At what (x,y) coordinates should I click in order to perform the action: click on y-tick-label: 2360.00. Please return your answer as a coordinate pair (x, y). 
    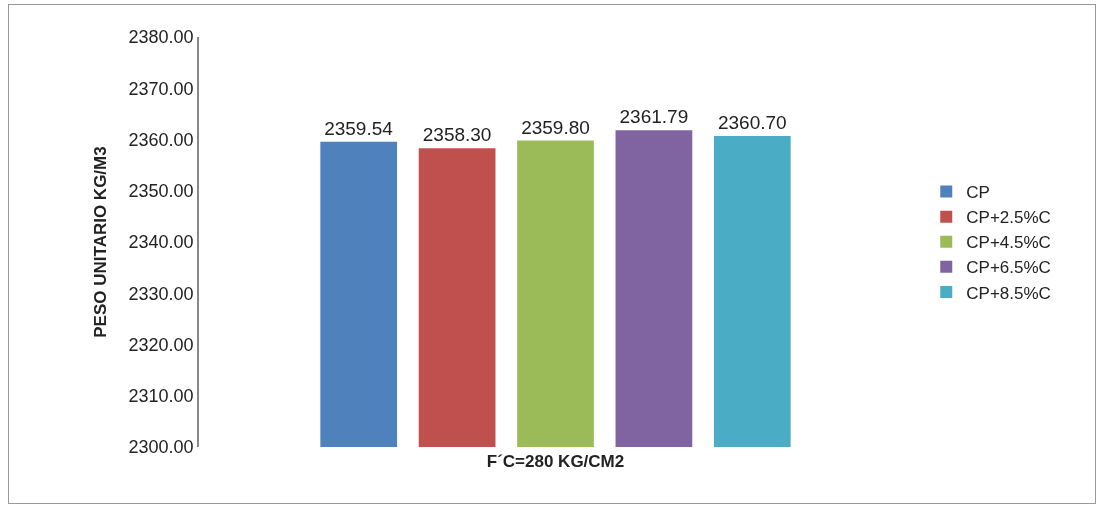
    Looking at the image, I should click on (161, 139).